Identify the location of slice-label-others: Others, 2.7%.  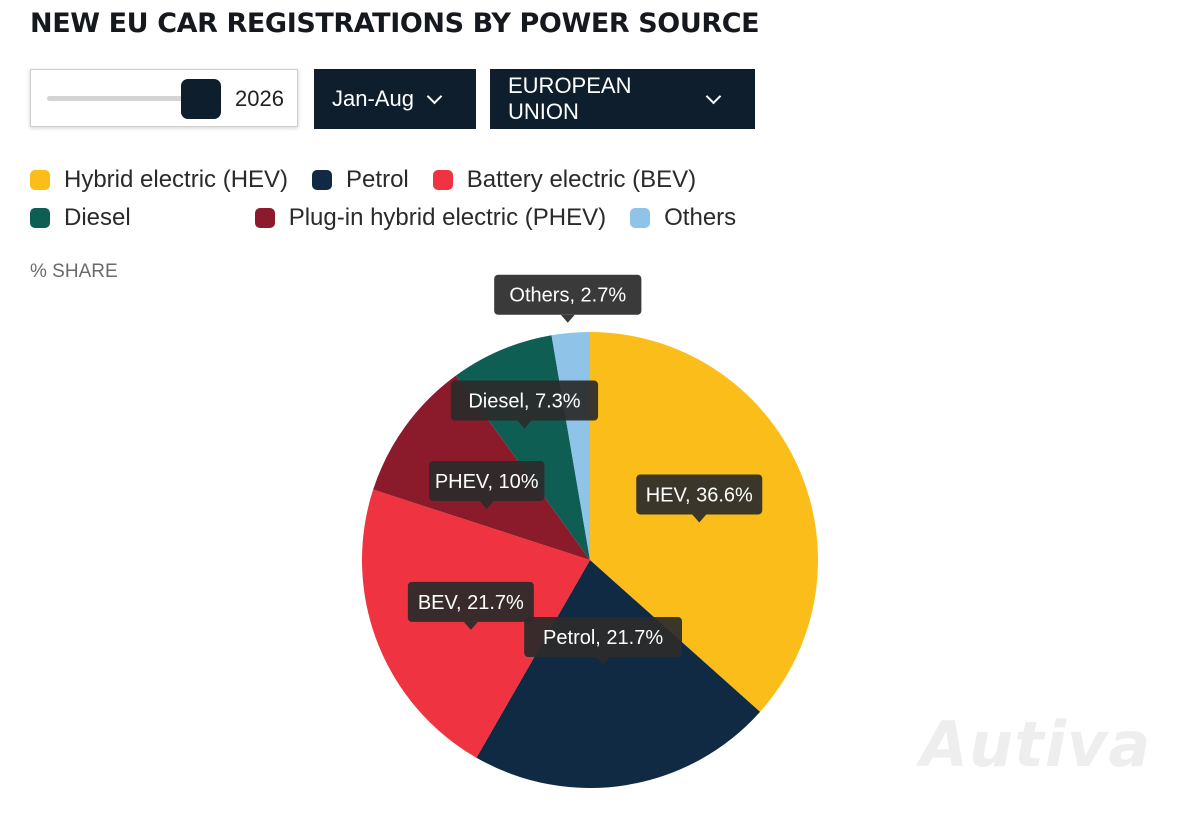
(568, 298).